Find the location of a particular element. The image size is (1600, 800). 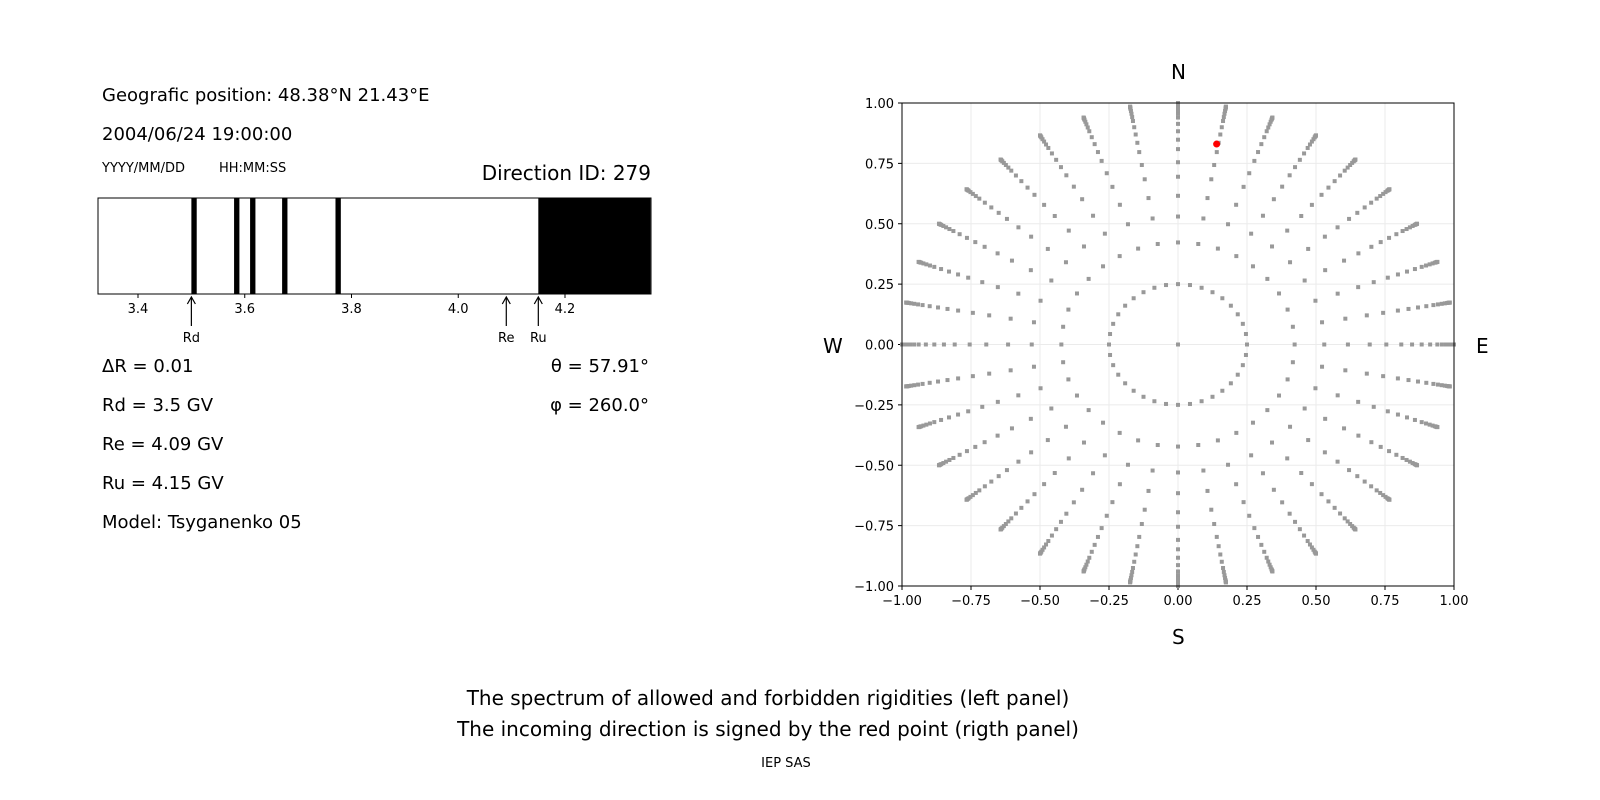

y-tick-label: −0.50 is located at coordinates (874, 466).